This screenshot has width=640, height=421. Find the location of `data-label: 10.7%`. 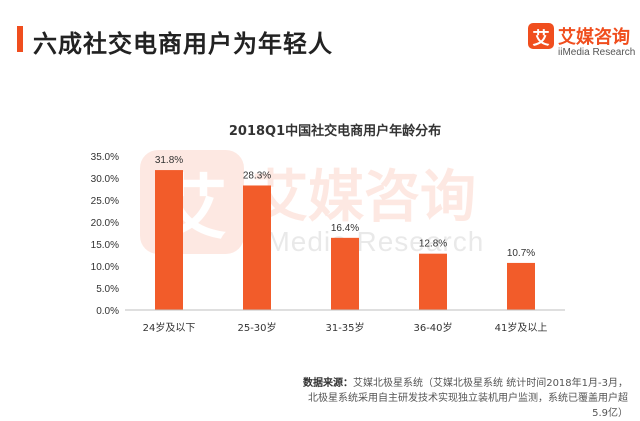

data-label: 10.7% is located at coordinates (521, 253).